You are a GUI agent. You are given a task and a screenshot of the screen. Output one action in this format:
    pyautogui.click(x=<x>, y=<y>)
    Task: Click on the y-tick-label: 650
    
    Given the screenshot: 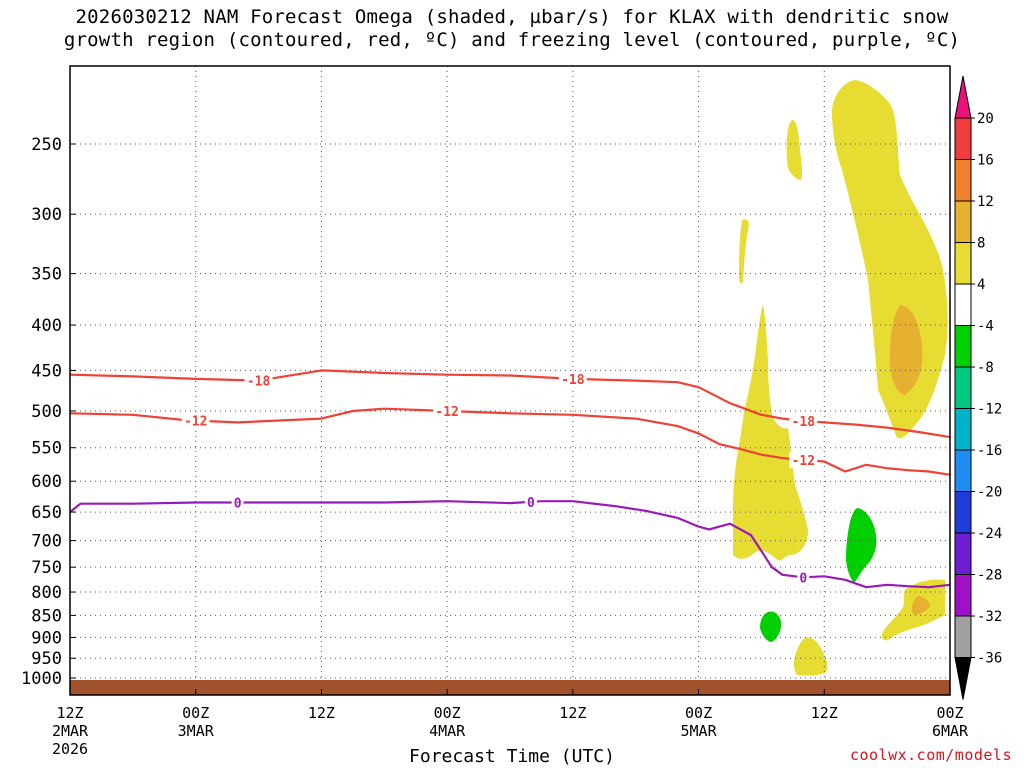 What is the action you would take?
    pyautogui.click(x=46, y=513)
    